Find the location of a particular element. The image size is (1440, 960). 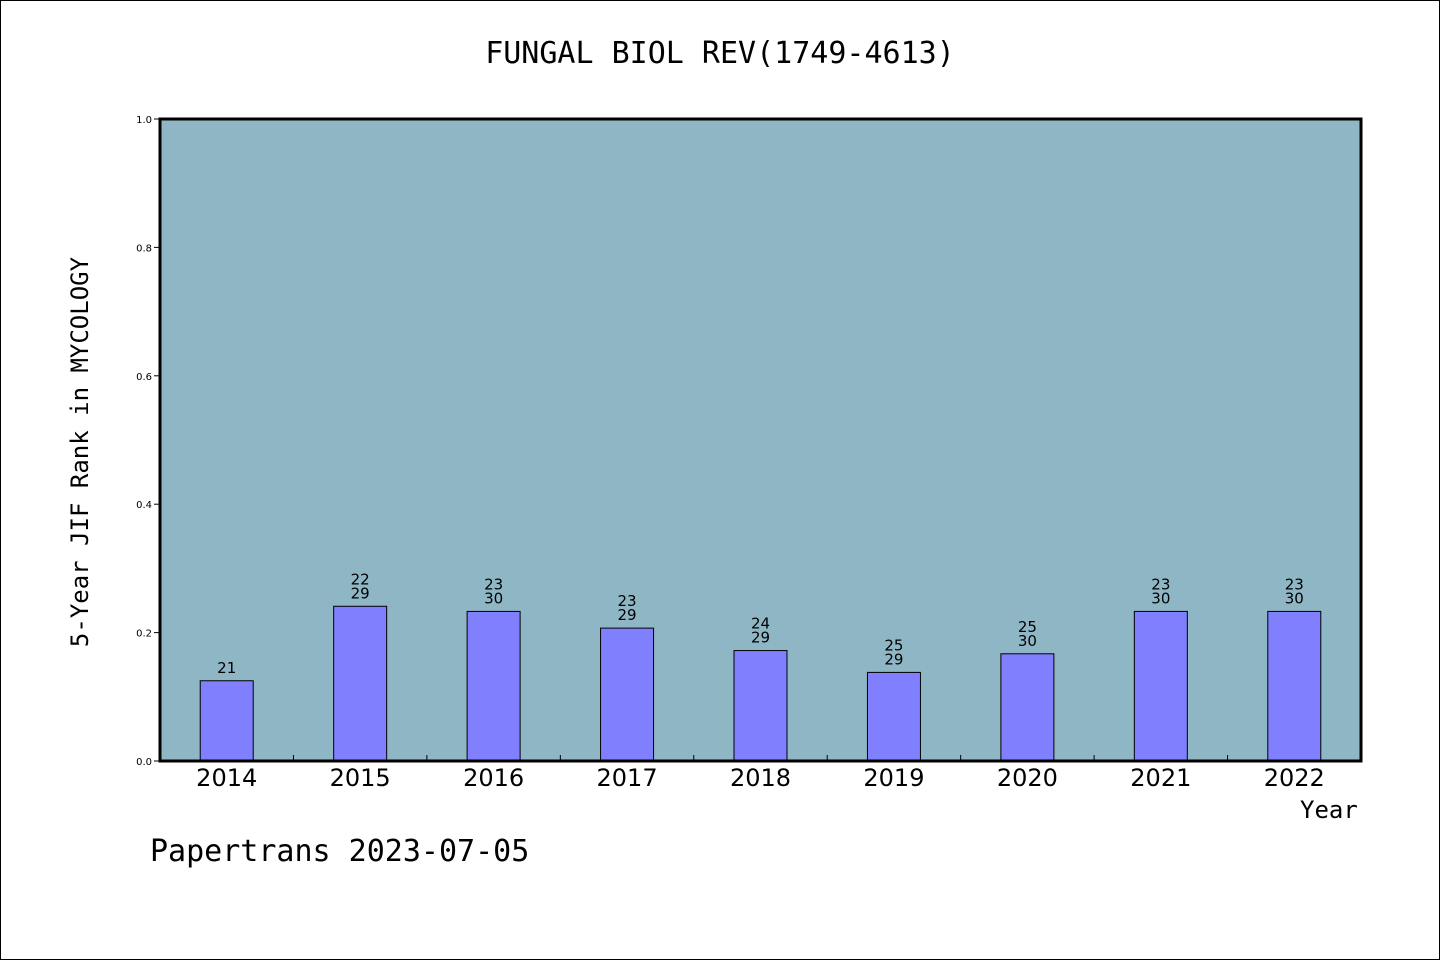

y-tick-label: 1.0 is located at coordinates (144, 120).